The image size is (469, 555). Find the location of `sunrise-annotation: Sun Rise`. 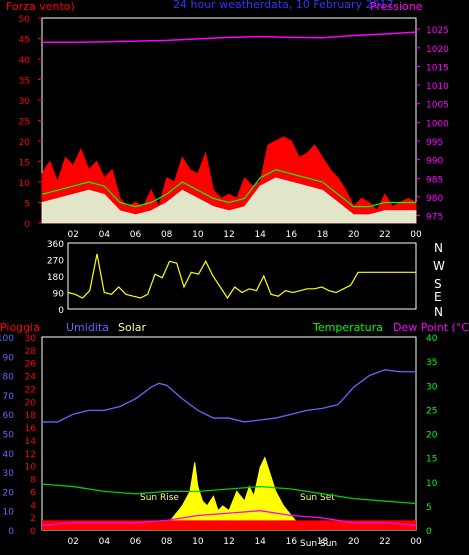

sunrise-annotation: Sun Rise is located at coordinates (159, 498).